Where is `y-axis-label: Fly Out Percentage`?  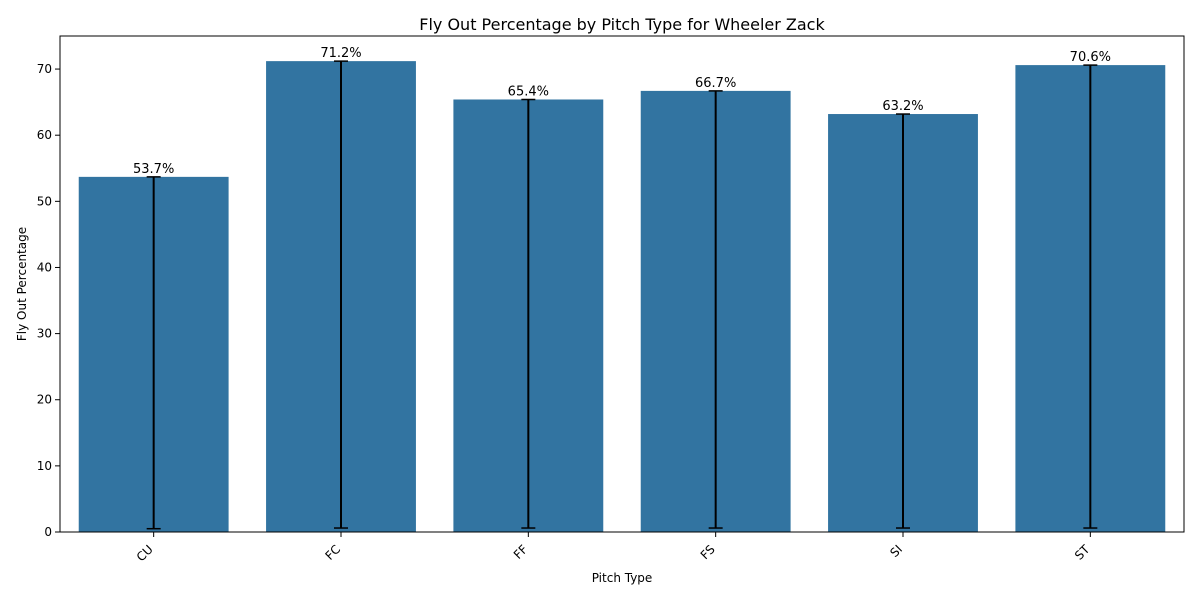 y-axis-label: Fly Out Percentage is located at coordinates (22, 284).